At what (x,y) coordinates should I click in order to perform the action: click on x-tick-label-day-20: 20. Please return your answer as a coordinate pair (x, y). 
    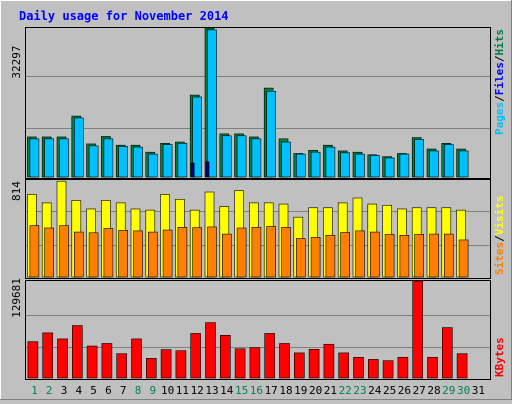
    Looking at the image, I should click on (315, 390).